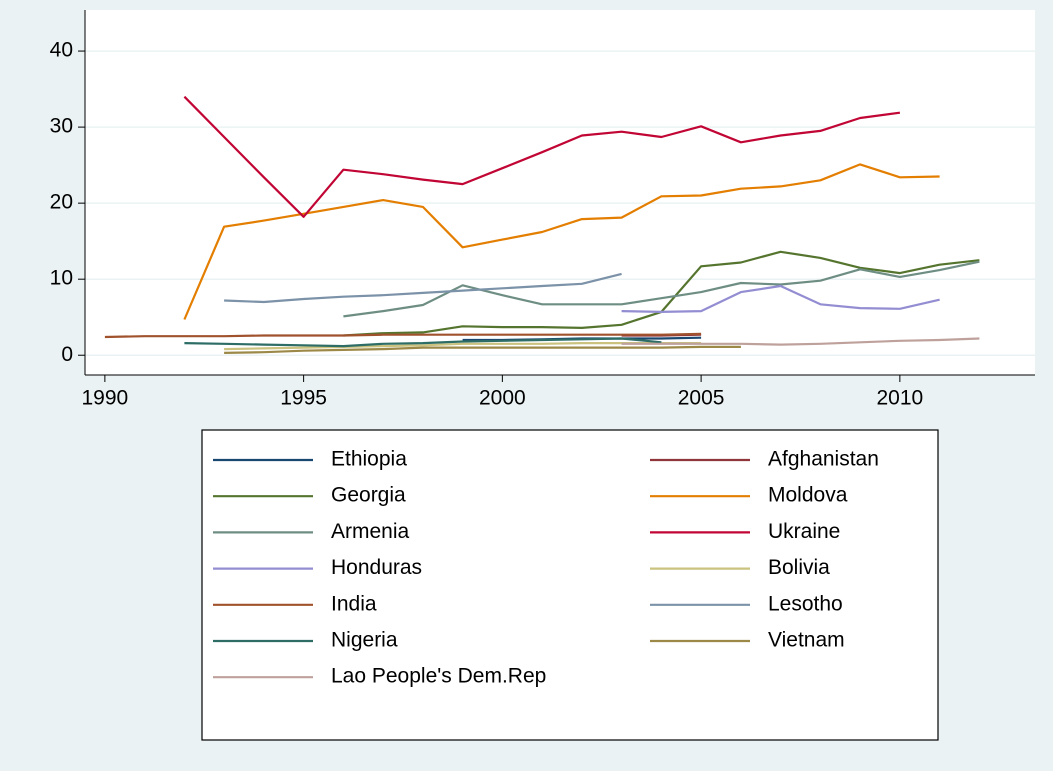  What do you see at coordinates (61, 126) in the screenshot?
I see `y-tick-label: 30` at bounding box center [61, 126].